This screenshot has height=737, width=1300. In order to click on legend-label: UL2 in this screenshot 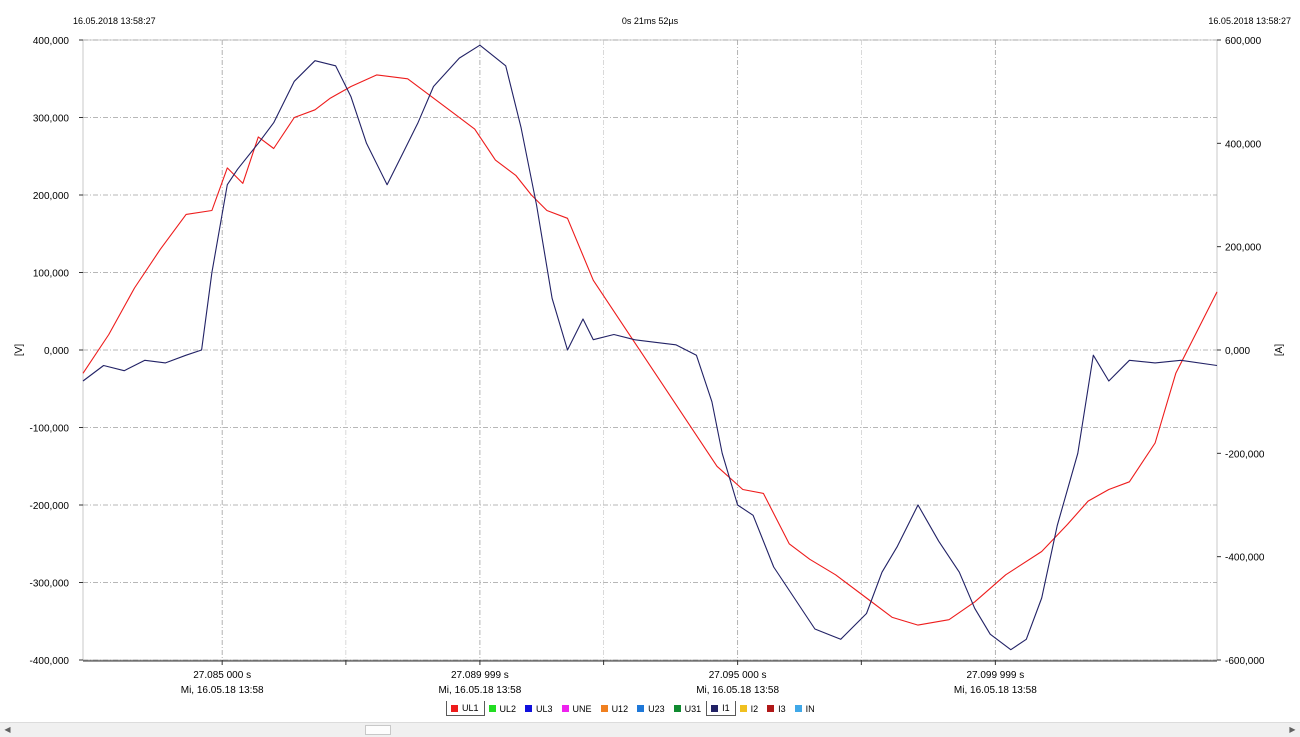, I will do `click(508, 708)`.